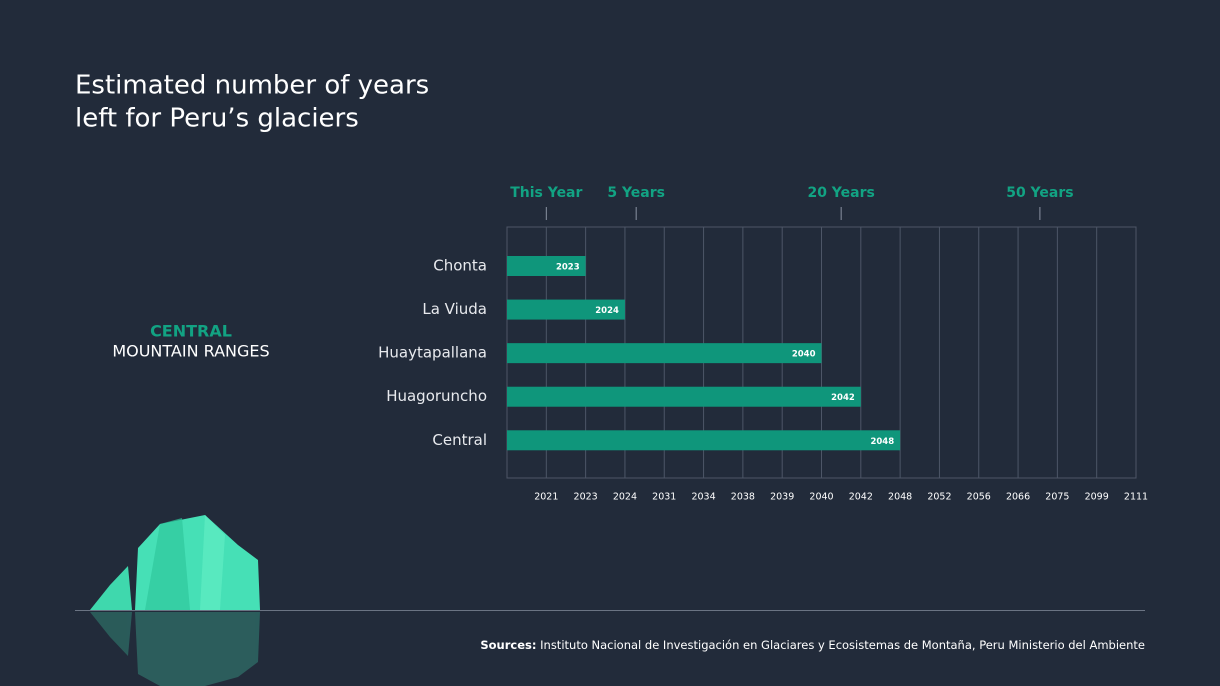 This screenshot has width=1220, height=686. I want to click on bar-value-label: 2023, so click(568, 268).